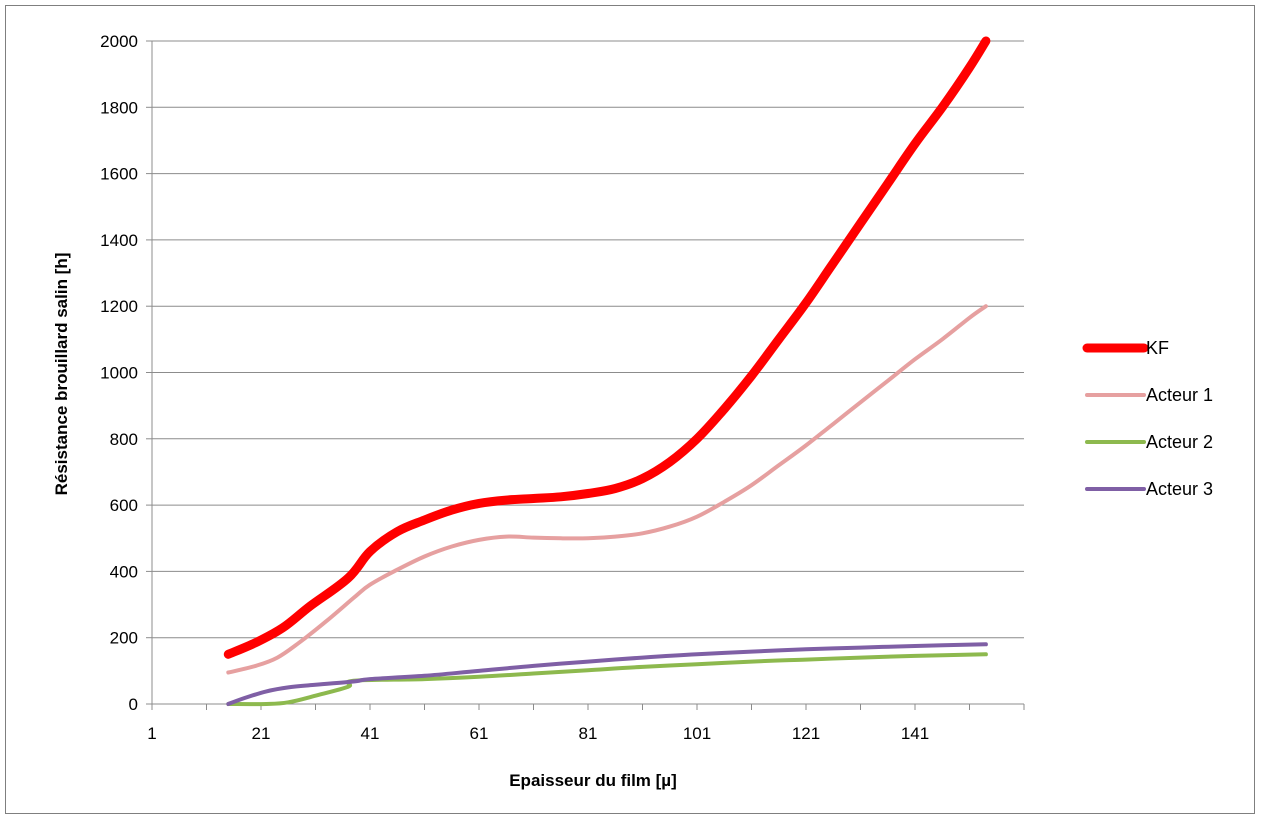 This screenshot has width=1261, height=819. Describe the element at coordinates (124, 439) in the screenshot. I see `y-tick-label: 800` at that location.